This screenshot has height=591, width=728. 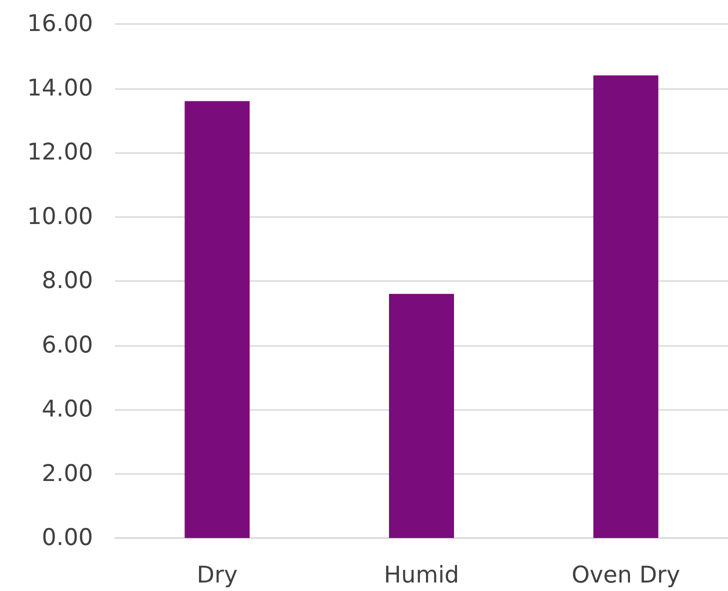 What do you see at coordinates (67, 538) in the screenshot?
I see `y-tick-label: 0.00` at bounding box center [67, 538].